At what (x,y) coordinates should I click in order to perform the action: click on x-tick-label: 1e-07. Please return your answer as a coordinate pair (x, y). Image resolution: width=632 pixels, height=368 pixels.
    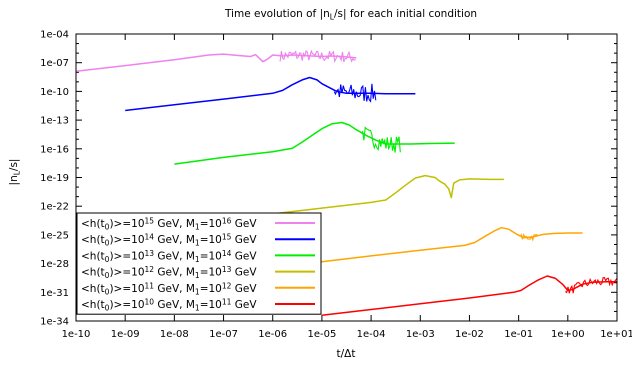
    Looking at the image, I should click on (223, 334).